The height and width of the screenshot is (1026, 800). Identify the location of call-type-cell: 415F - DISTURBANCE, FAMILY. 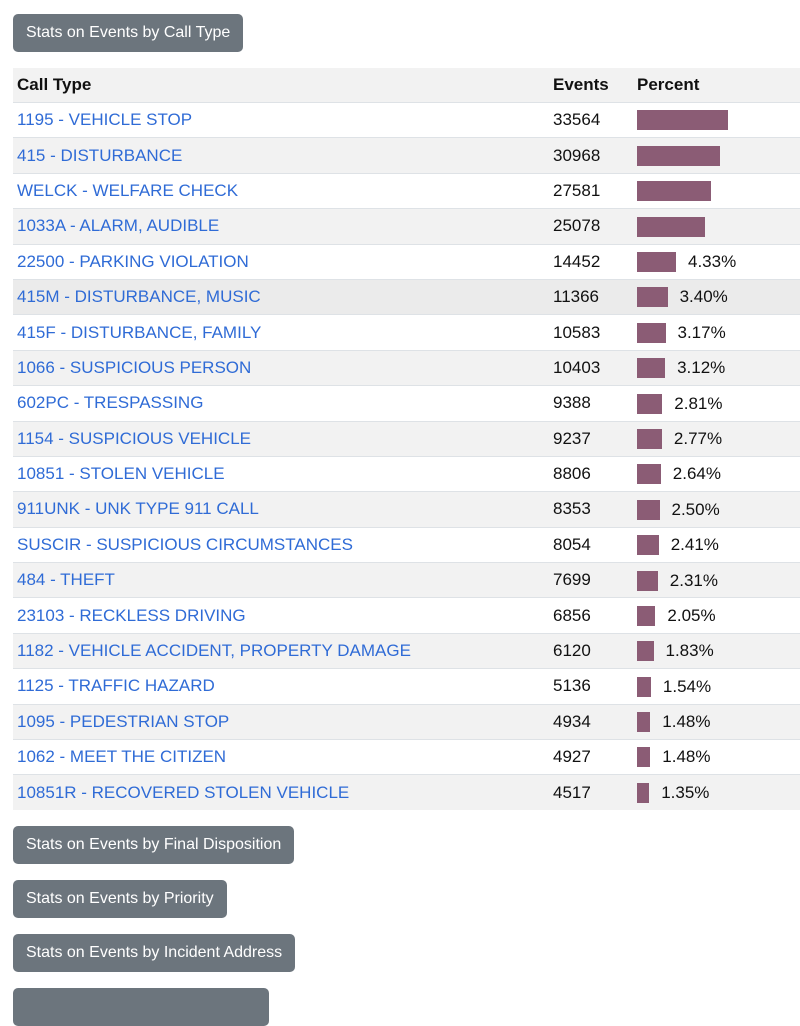
(281, 332).